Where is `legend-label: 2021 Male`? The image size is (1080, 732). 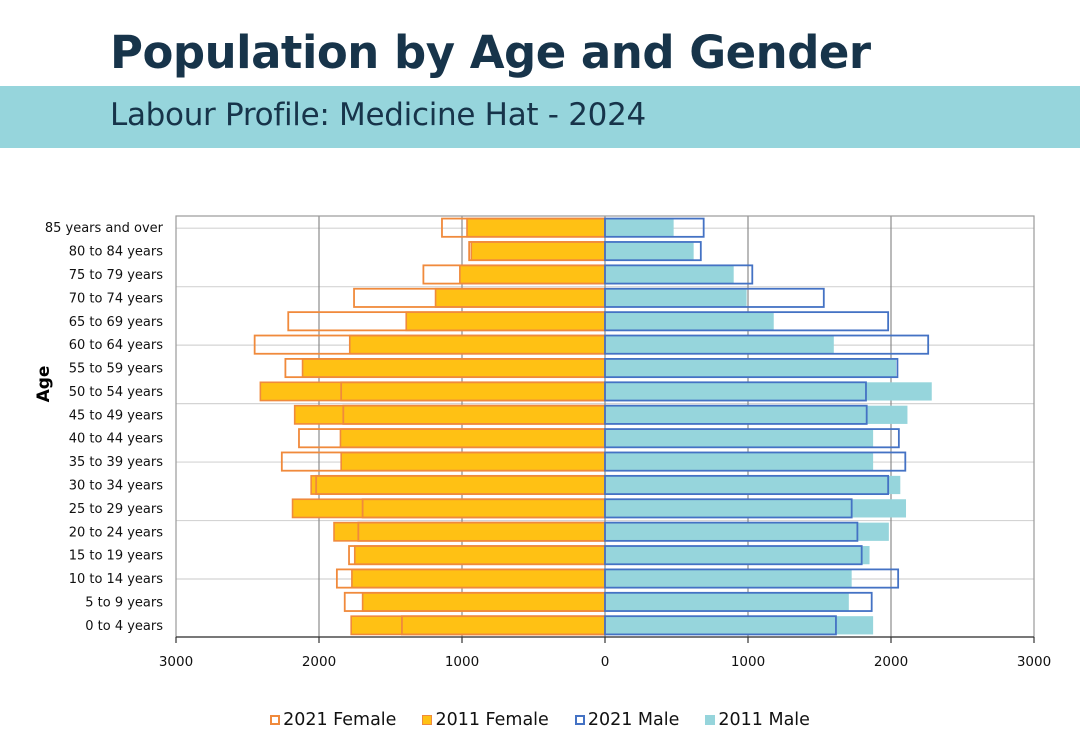 legend-label: 2021 Male is located at coordinates (633, 720).